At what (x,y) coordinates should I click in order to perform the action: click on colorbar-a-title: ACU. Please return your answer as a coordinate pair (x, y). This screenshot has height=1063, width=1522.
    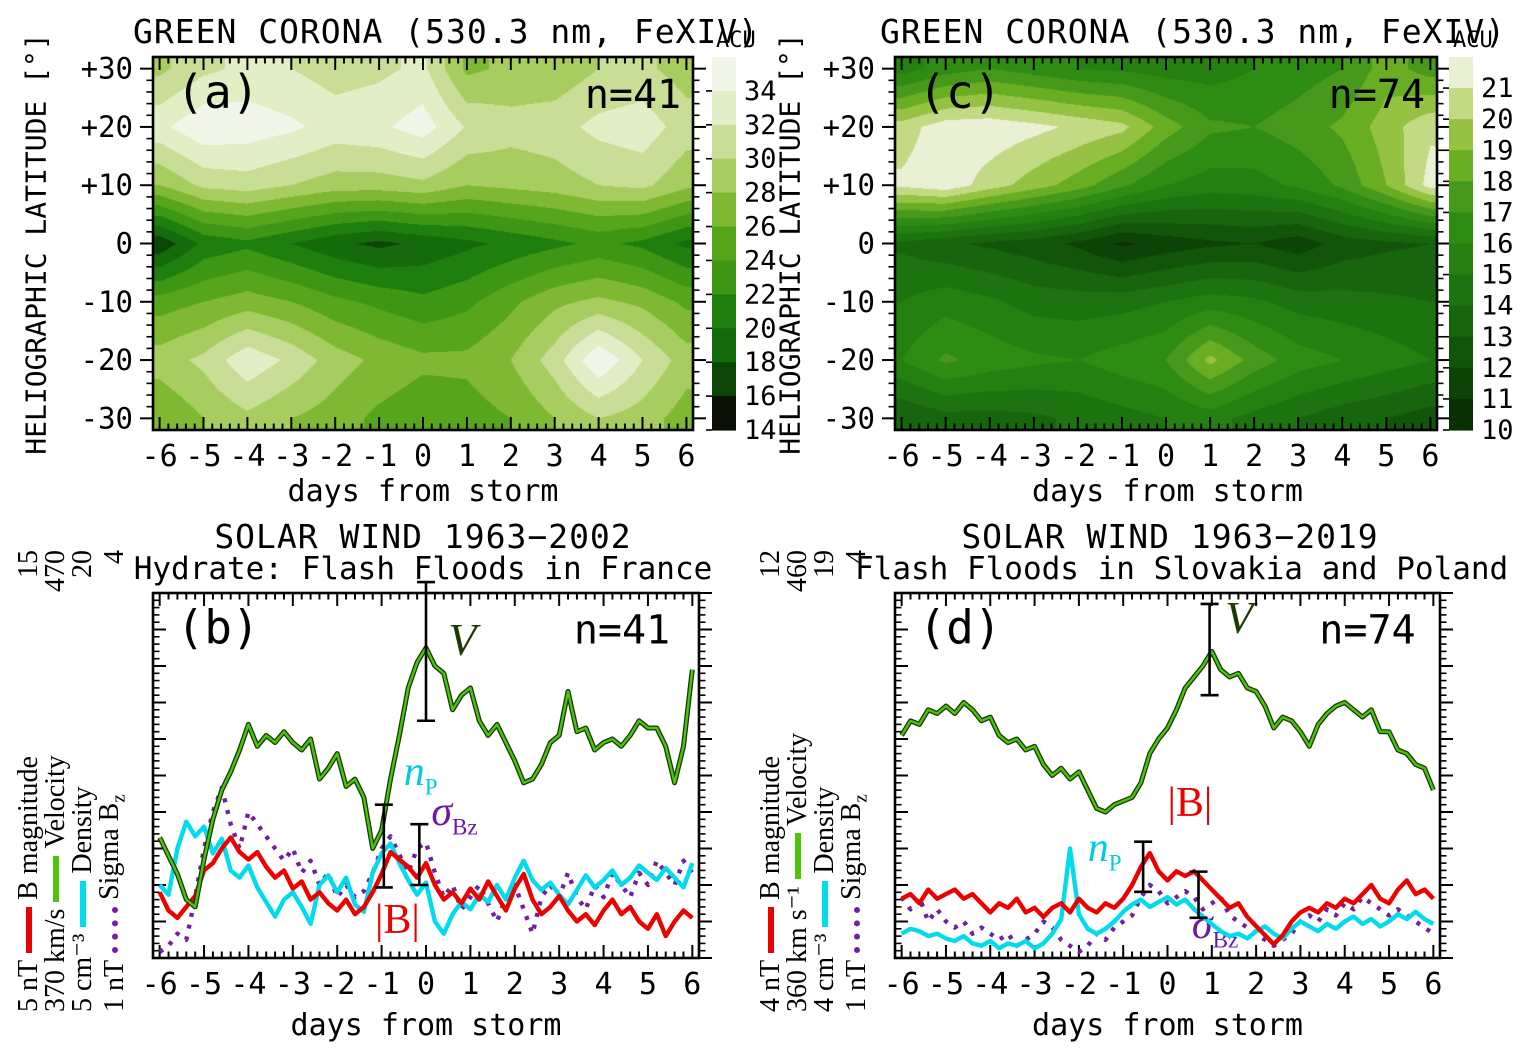
    Looking at the image, I should click on (736, 40).